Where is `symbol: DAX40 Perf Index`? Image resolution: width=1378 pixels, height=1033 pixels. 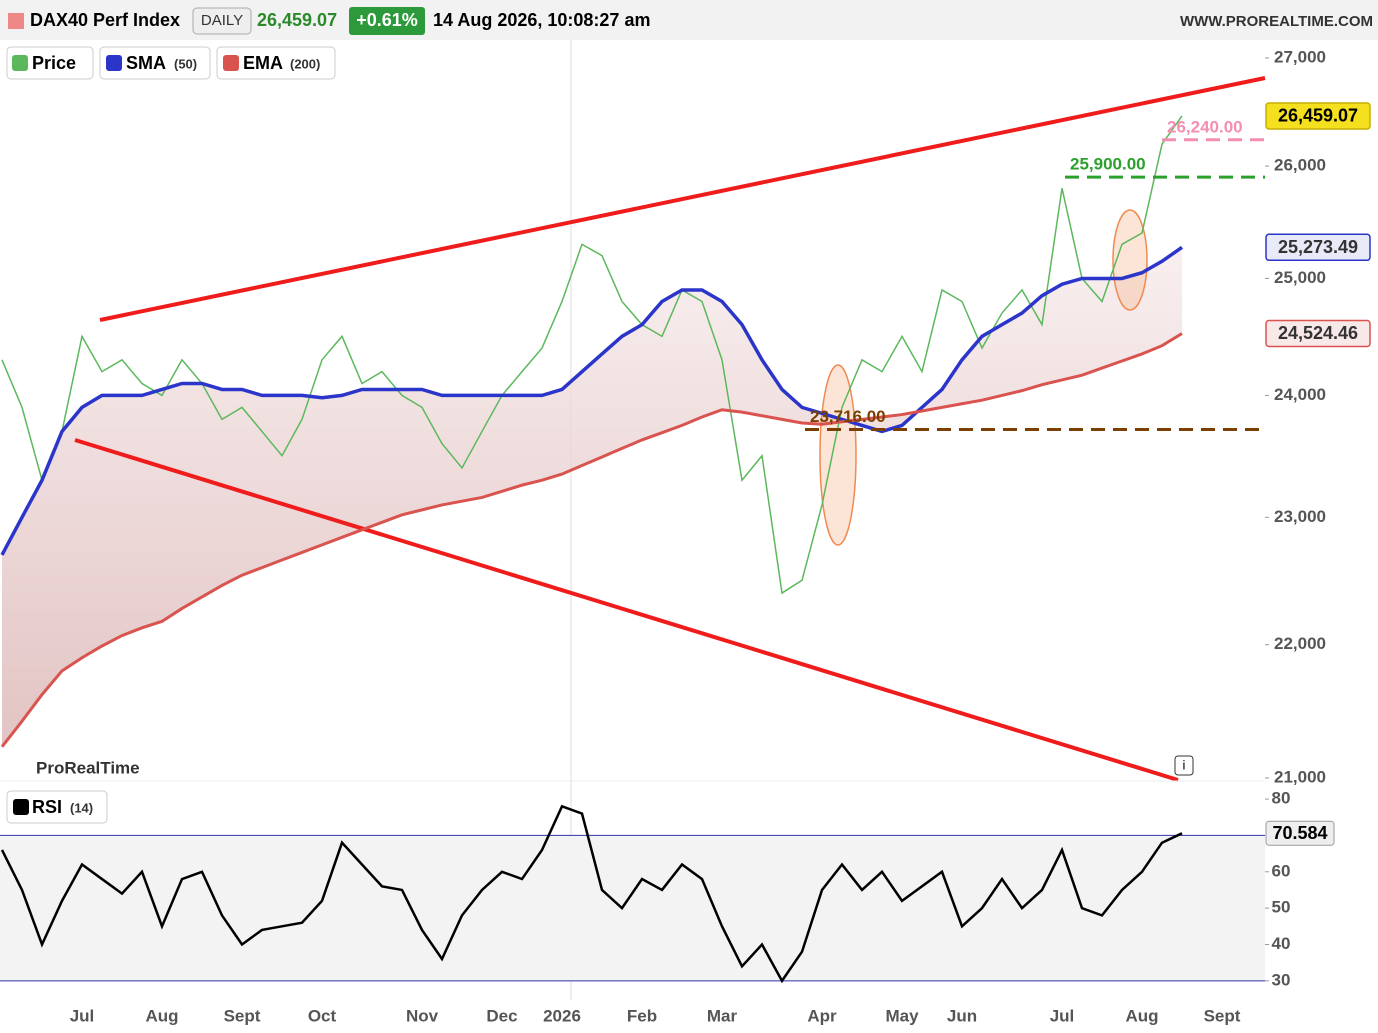 symbol: DAX40 Perf Index is located at coordinates (105, 20).